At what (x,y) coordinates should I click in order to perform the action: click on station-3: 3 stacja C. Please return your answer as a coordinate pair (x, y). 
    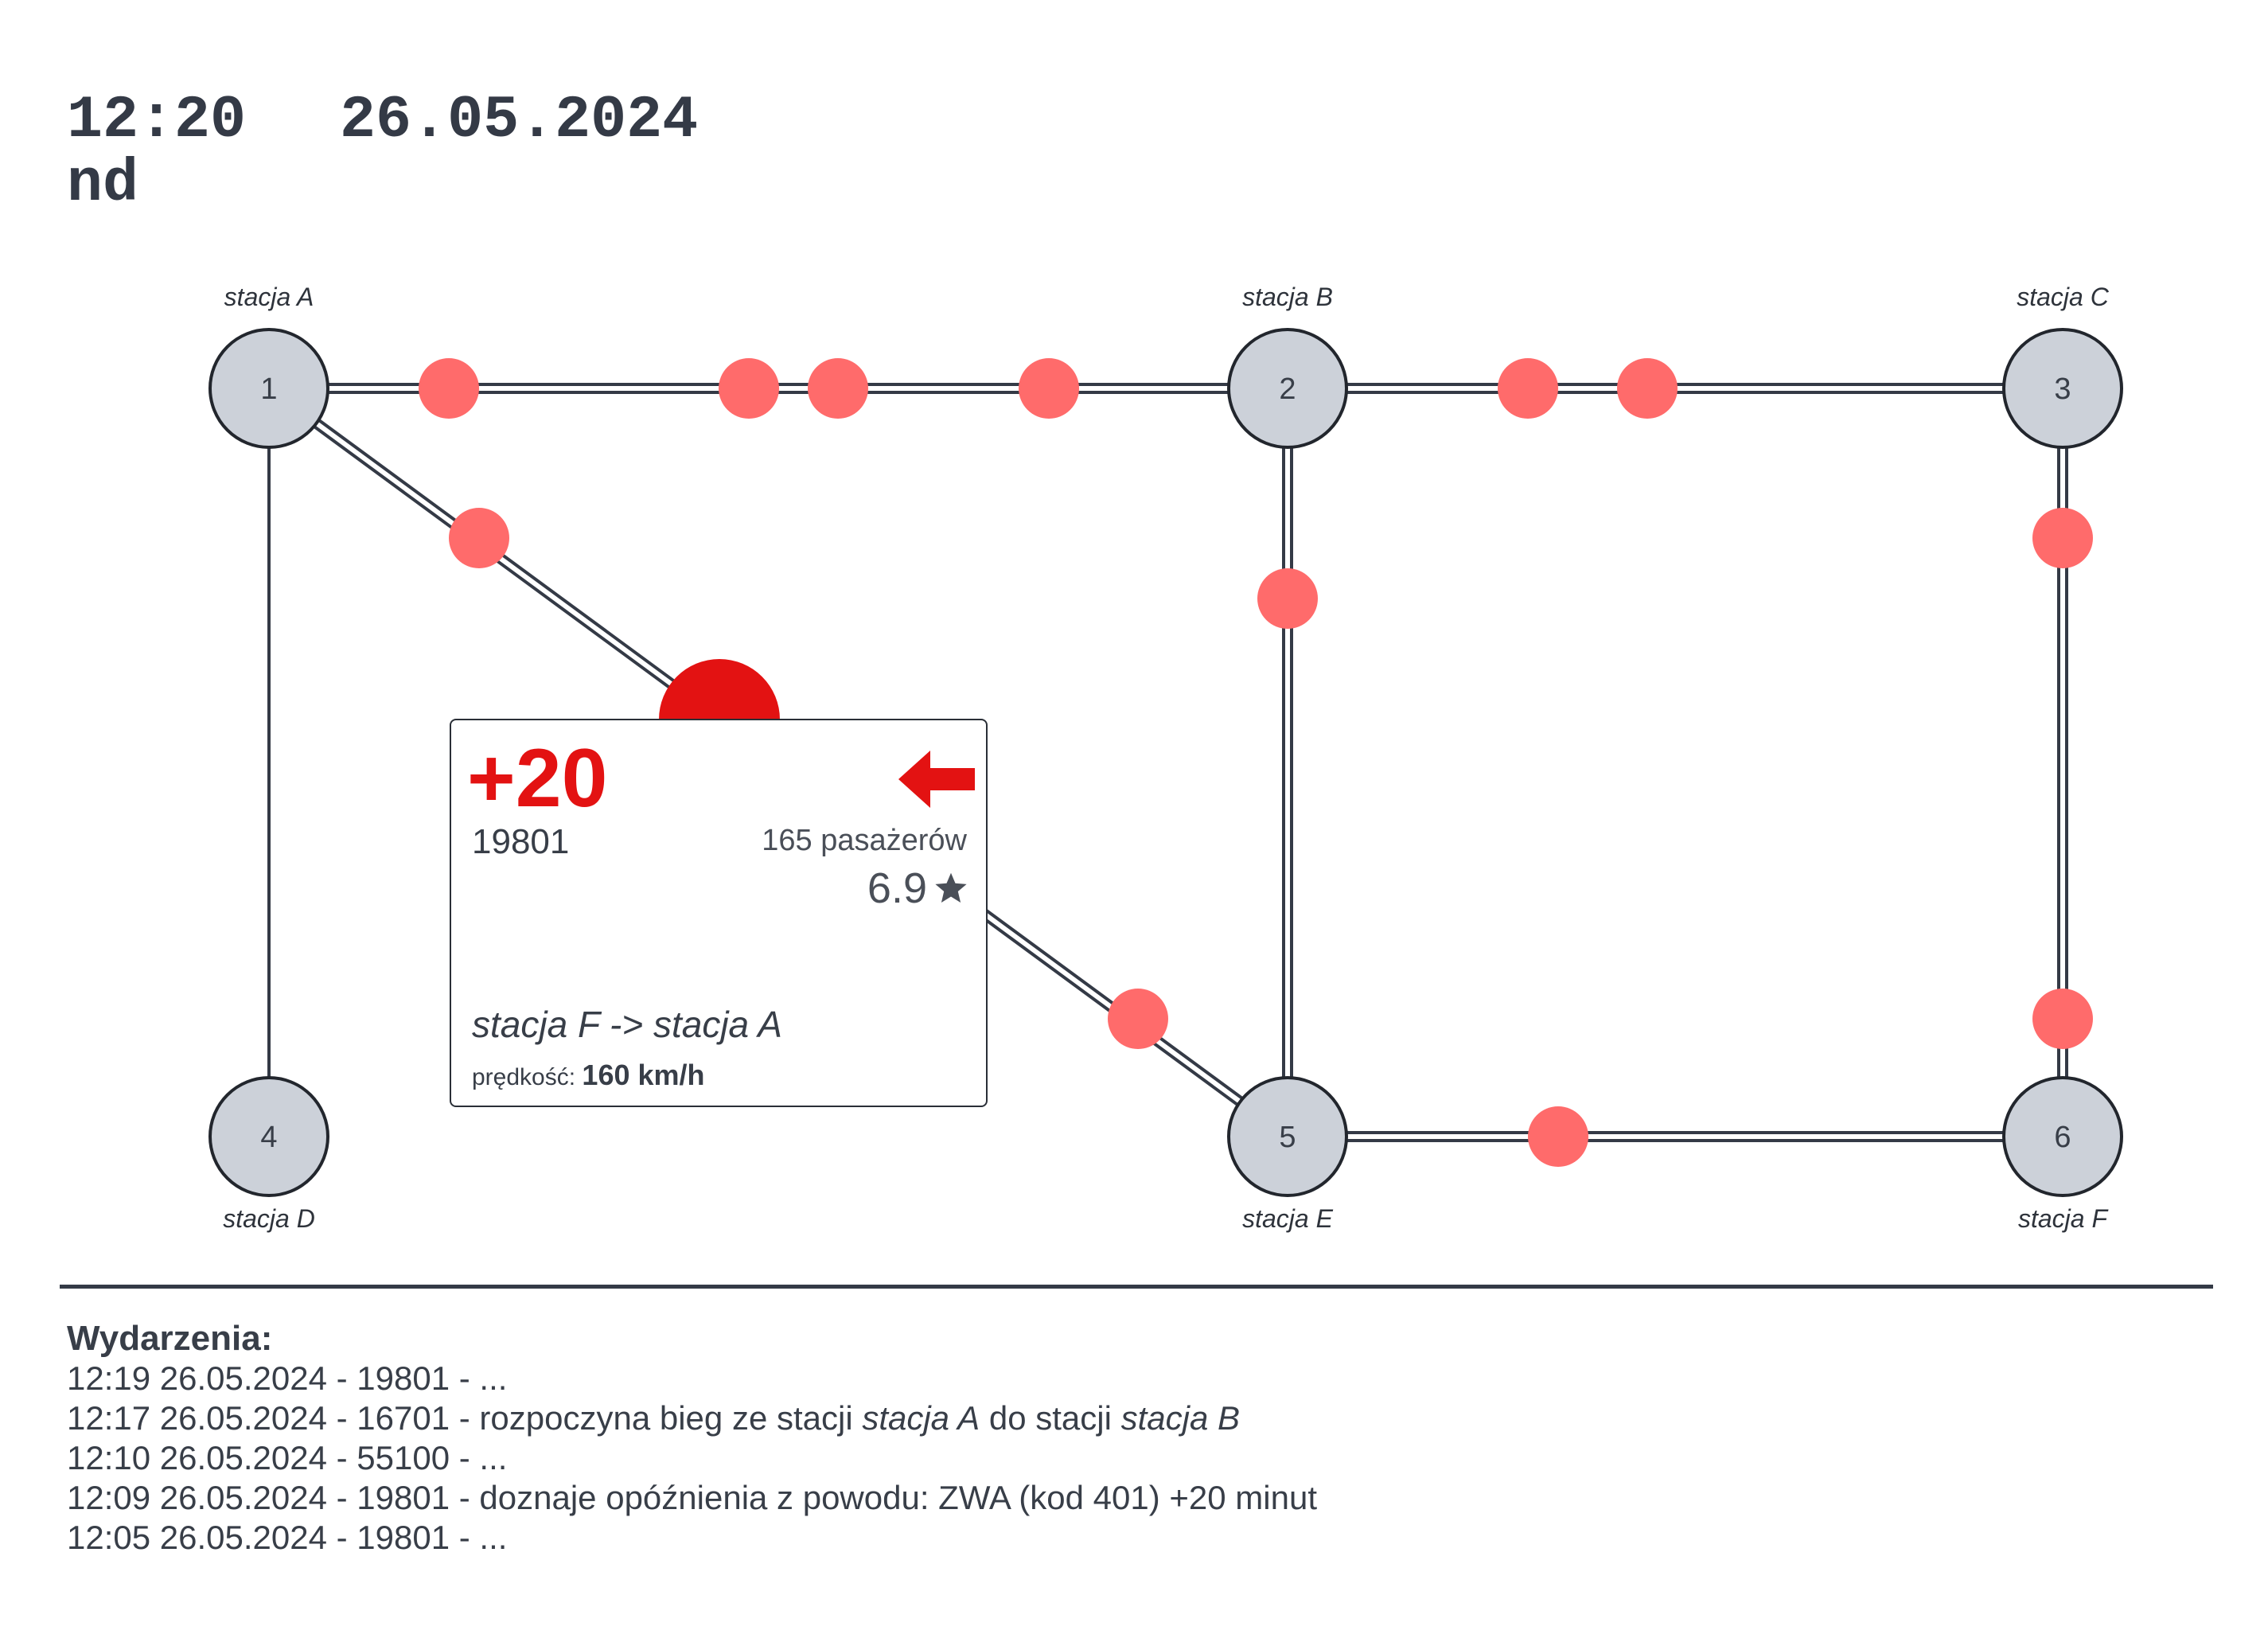
    Looking at the image, I should click on (2062, 366).